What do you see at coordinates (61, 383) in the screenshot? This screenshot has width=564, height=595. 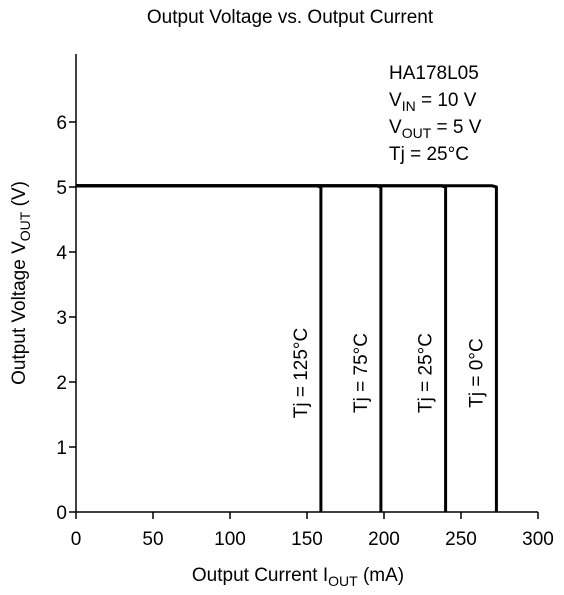 I see `y-tick-label: 2` at bounding box center [61, 383].